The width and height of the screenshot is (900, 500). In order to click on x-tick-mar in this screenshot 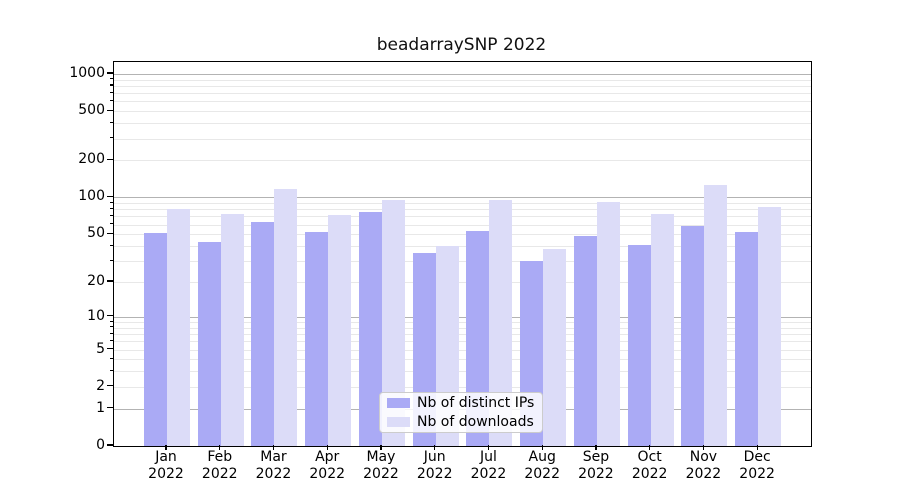, I will do `click(273, 447)`.